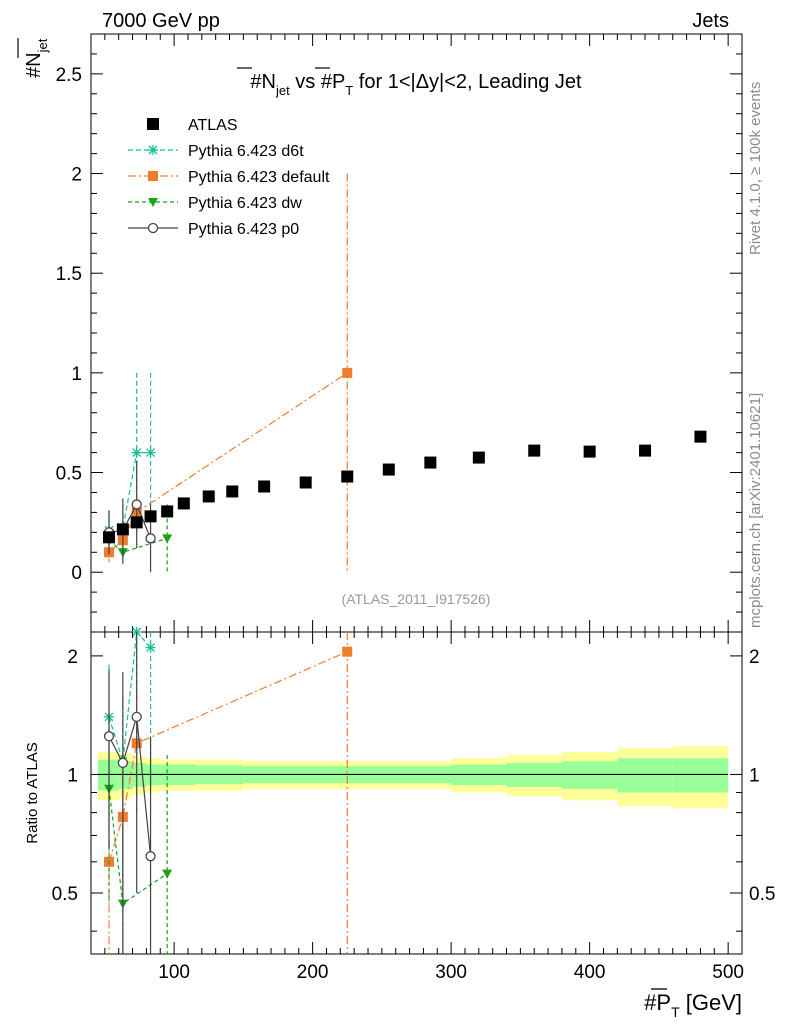 This screenshot has width=786, height=1024. I want to click on legend-label: Pythia 6.423 default, so click(259, 177).